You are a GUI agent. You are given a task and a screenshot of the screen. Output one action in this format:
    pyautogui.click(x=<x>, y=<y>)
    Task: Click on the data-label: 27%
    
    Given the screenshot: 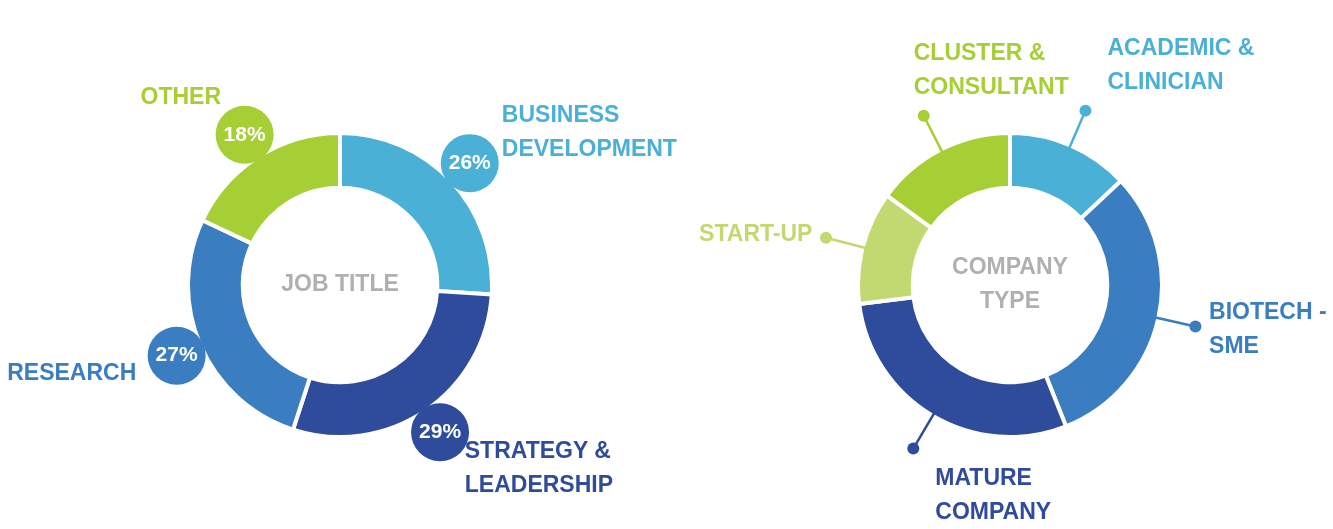 What is the action you would take?
    pyautogui.click(x=176, y=354)
    